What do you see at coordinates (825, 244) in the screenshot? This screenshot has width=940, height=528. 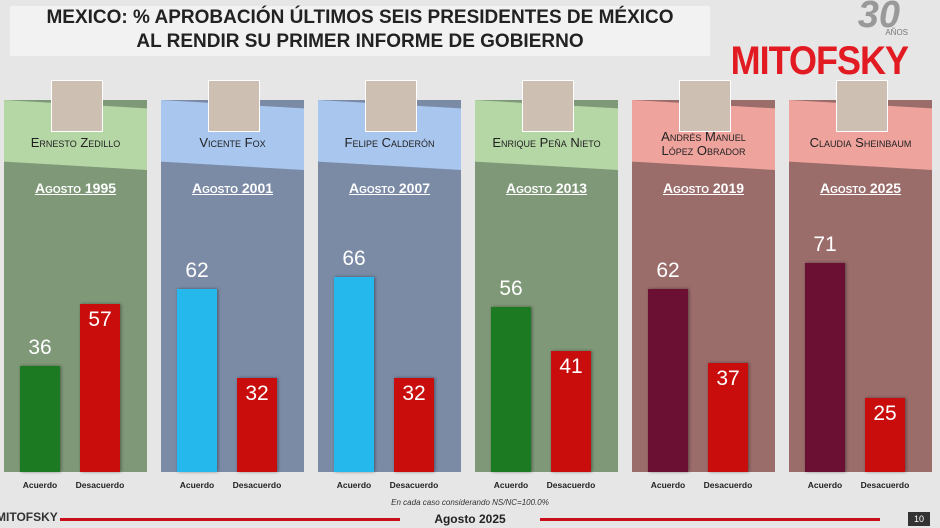 I see `value-label: 71` at bounding box center [825, 244].